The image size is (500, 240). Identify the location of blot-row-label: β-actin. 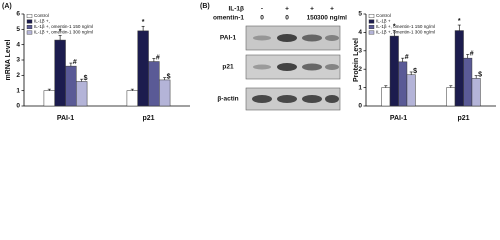
(227, 99).